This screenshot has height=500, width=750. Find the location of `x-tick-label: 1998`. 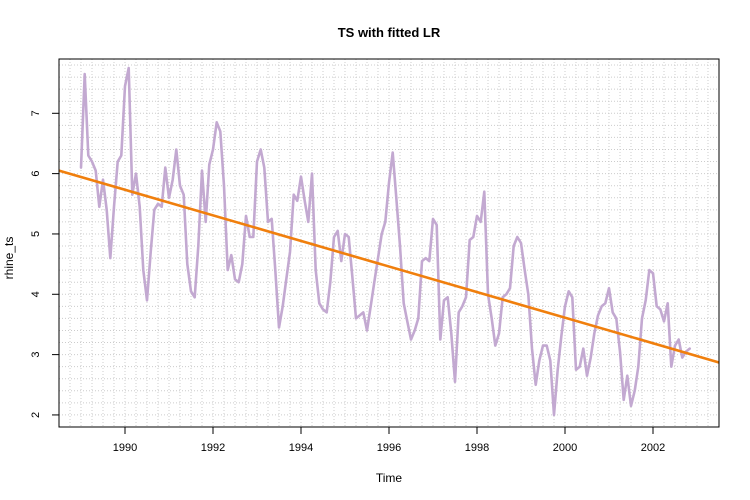

x-tick-label: 1998 is located at coordinates (477, 448).